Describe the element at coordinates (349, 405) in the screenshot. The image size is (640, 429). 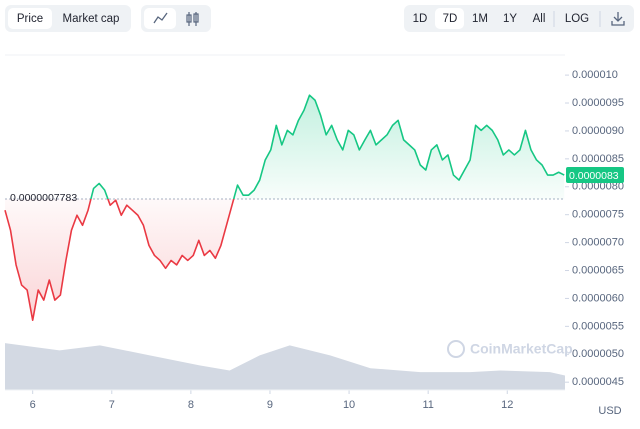
I see `x-tick-label: 10` at that location.